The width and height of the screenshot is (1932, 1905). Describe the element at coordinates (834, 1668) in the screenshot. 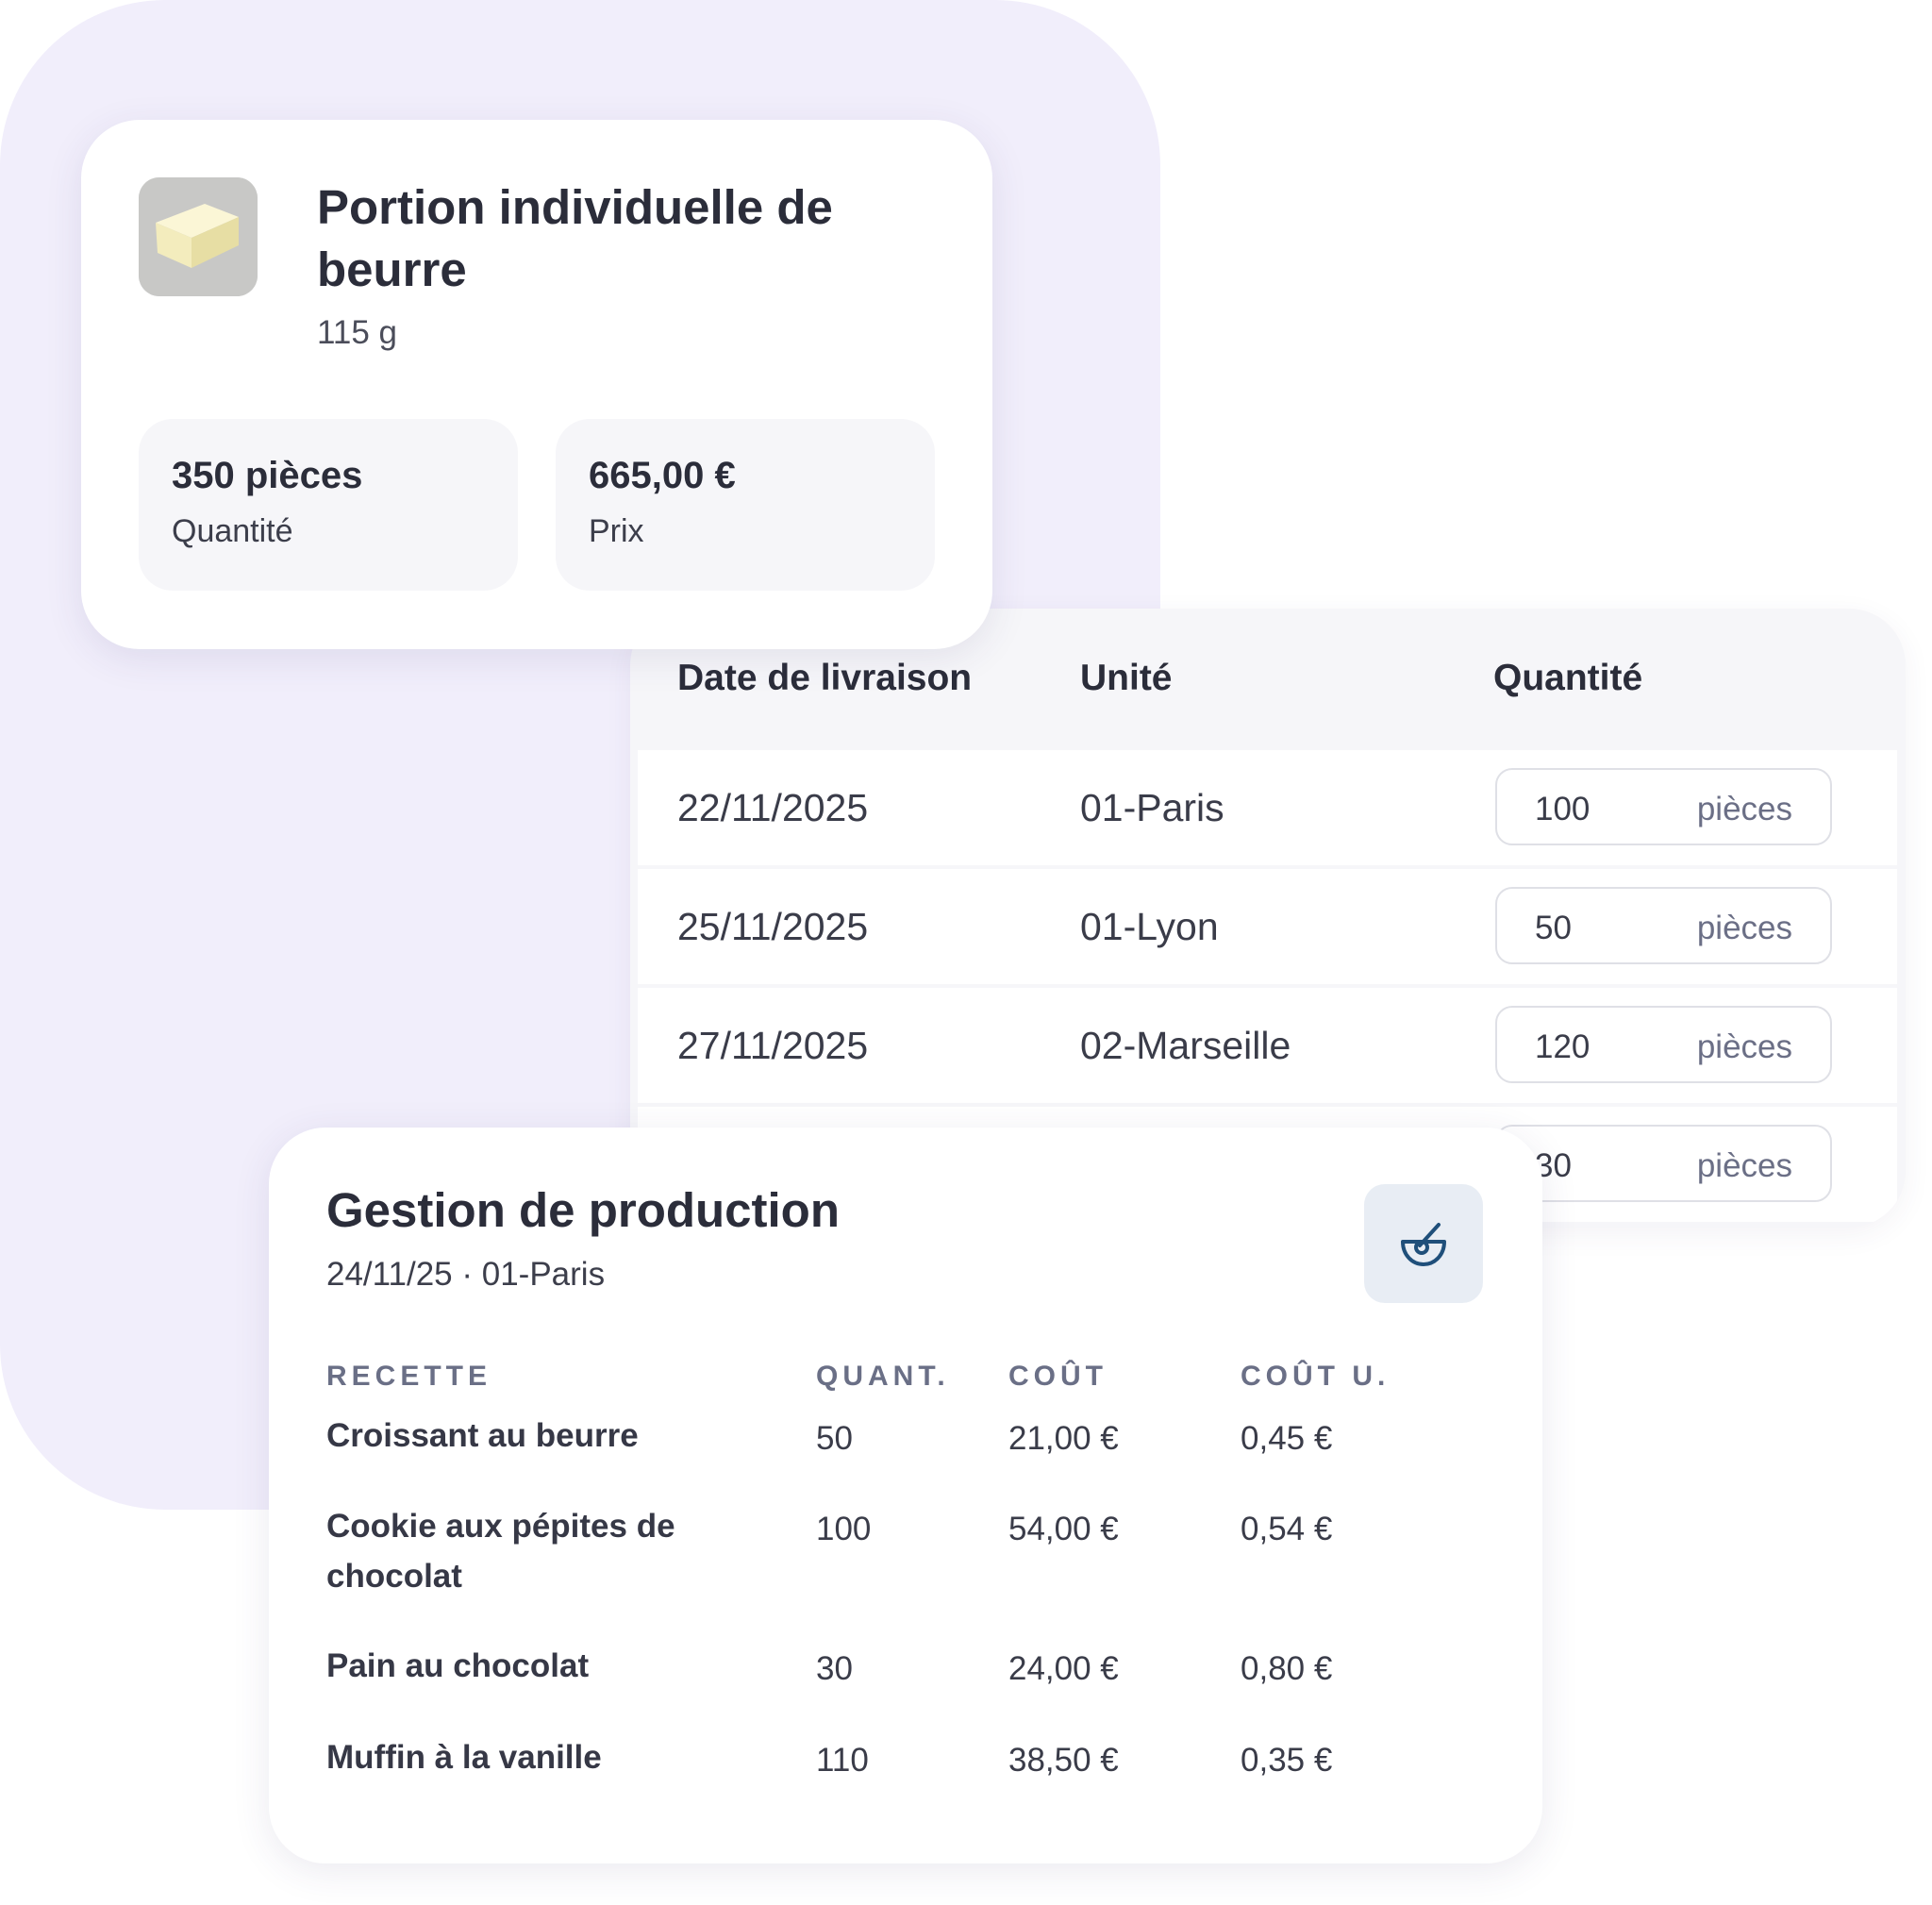

I see `recipe-quantity: 30` at that location.